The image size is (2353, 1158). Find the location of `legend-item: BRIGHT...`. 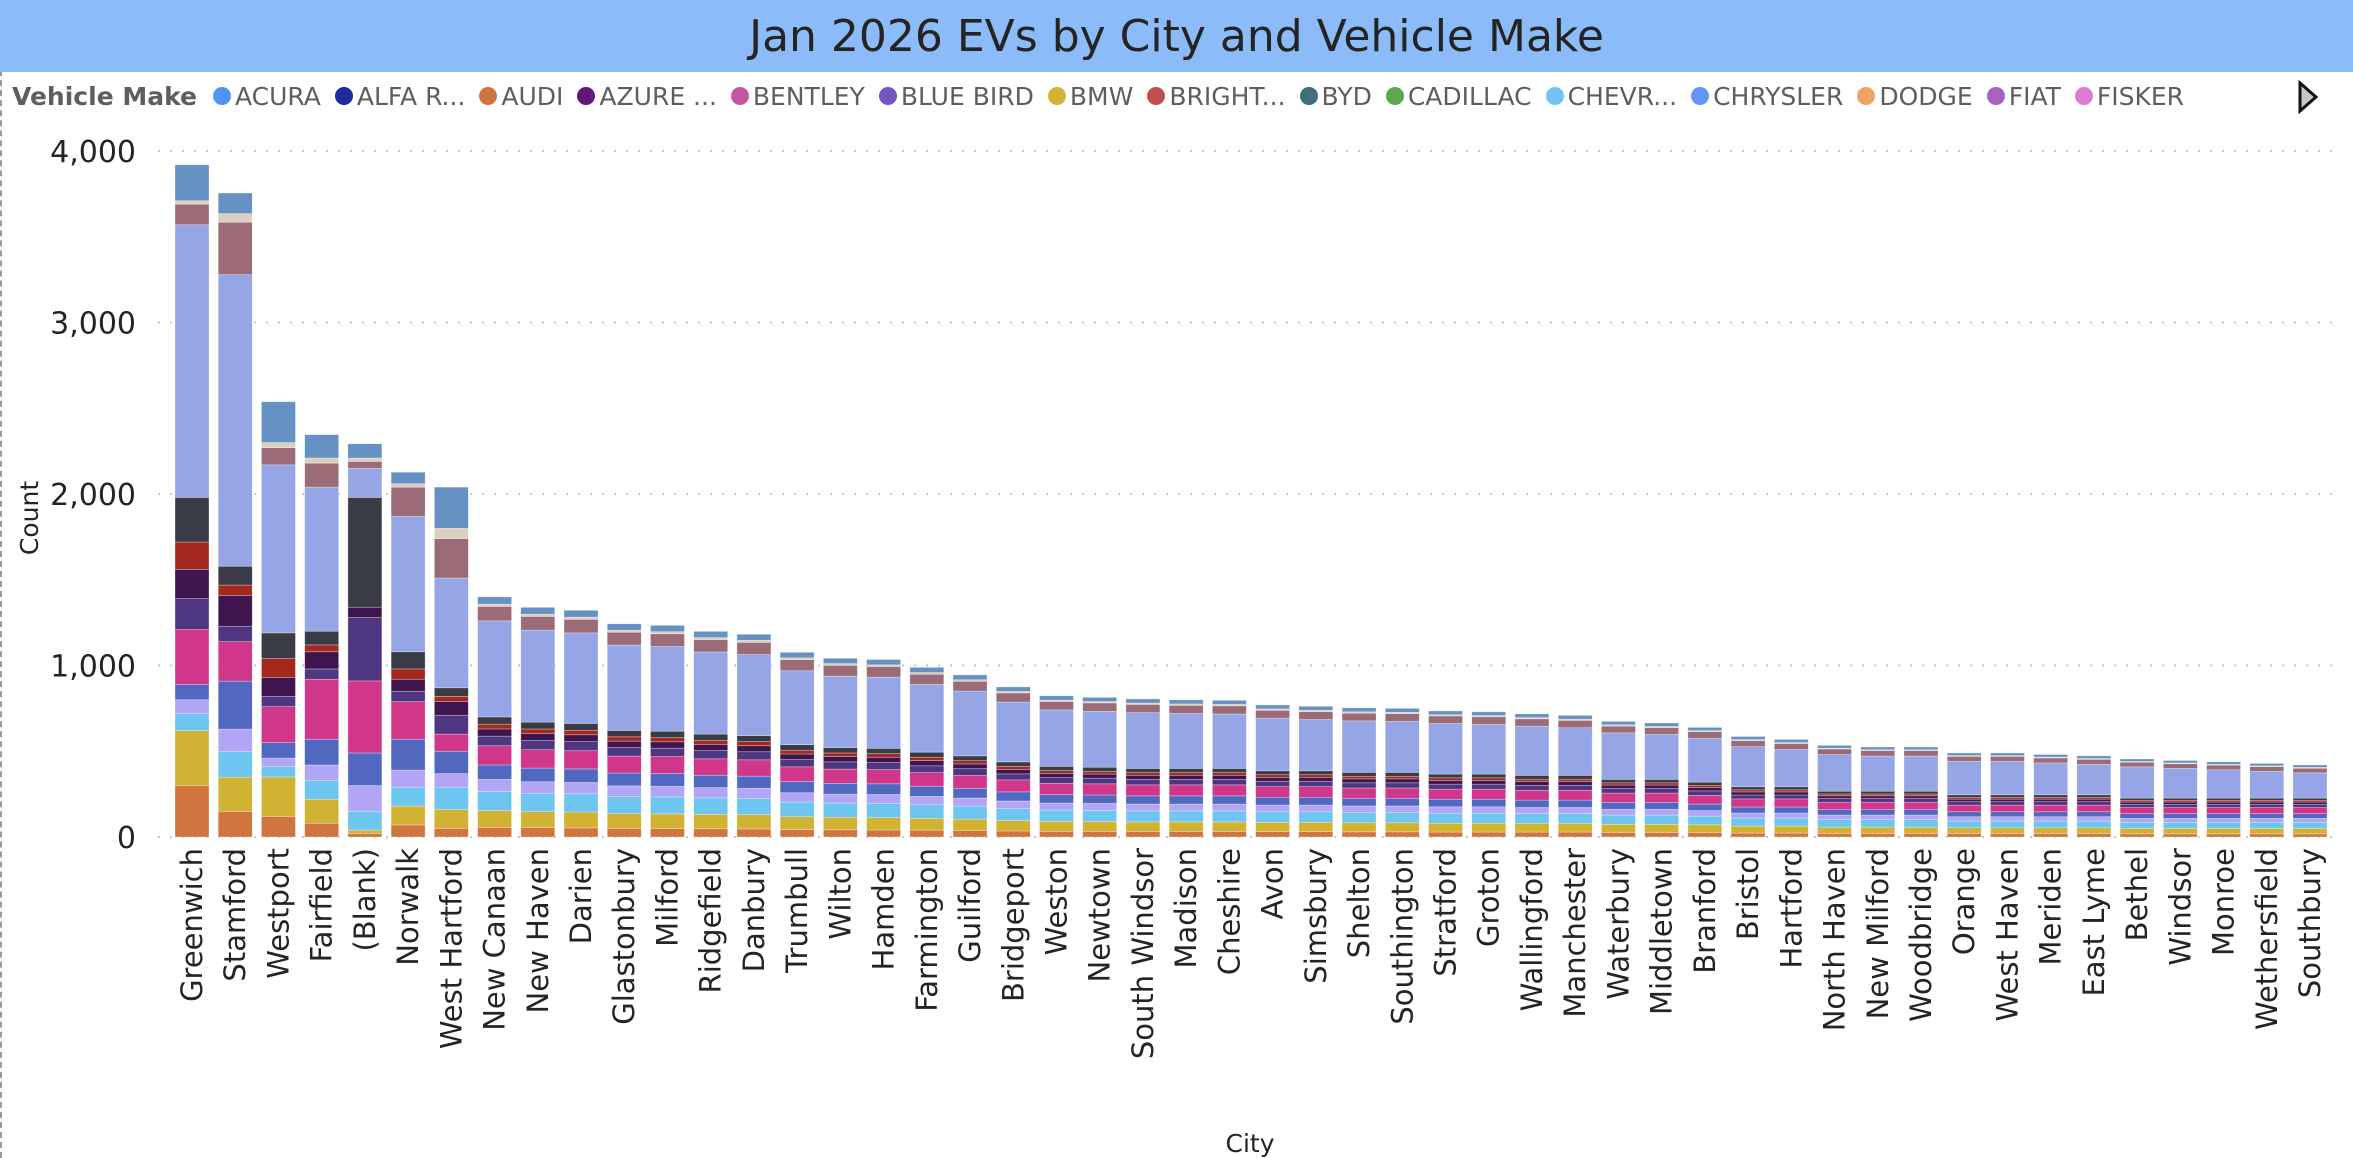

legend-item: BRIGHT... is located at coordinates (1216, 96).